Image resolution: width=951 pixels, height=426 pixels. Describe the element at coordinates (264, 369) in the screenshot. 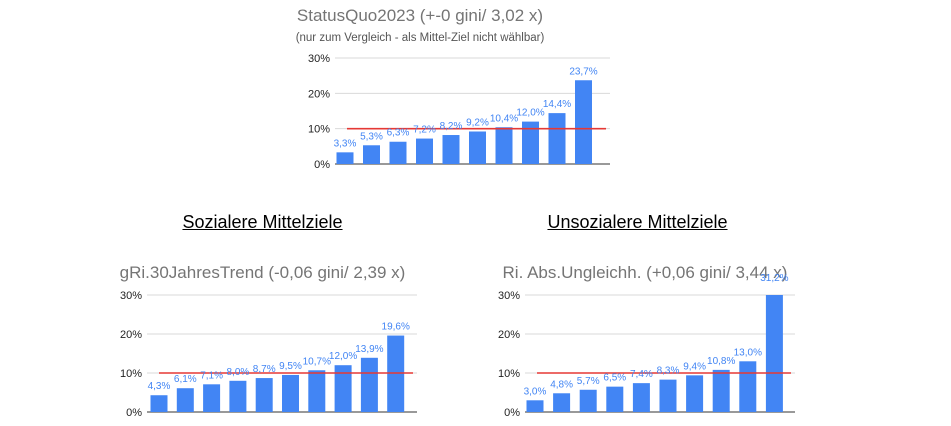

I see `data-label: 8,7%` at that location.